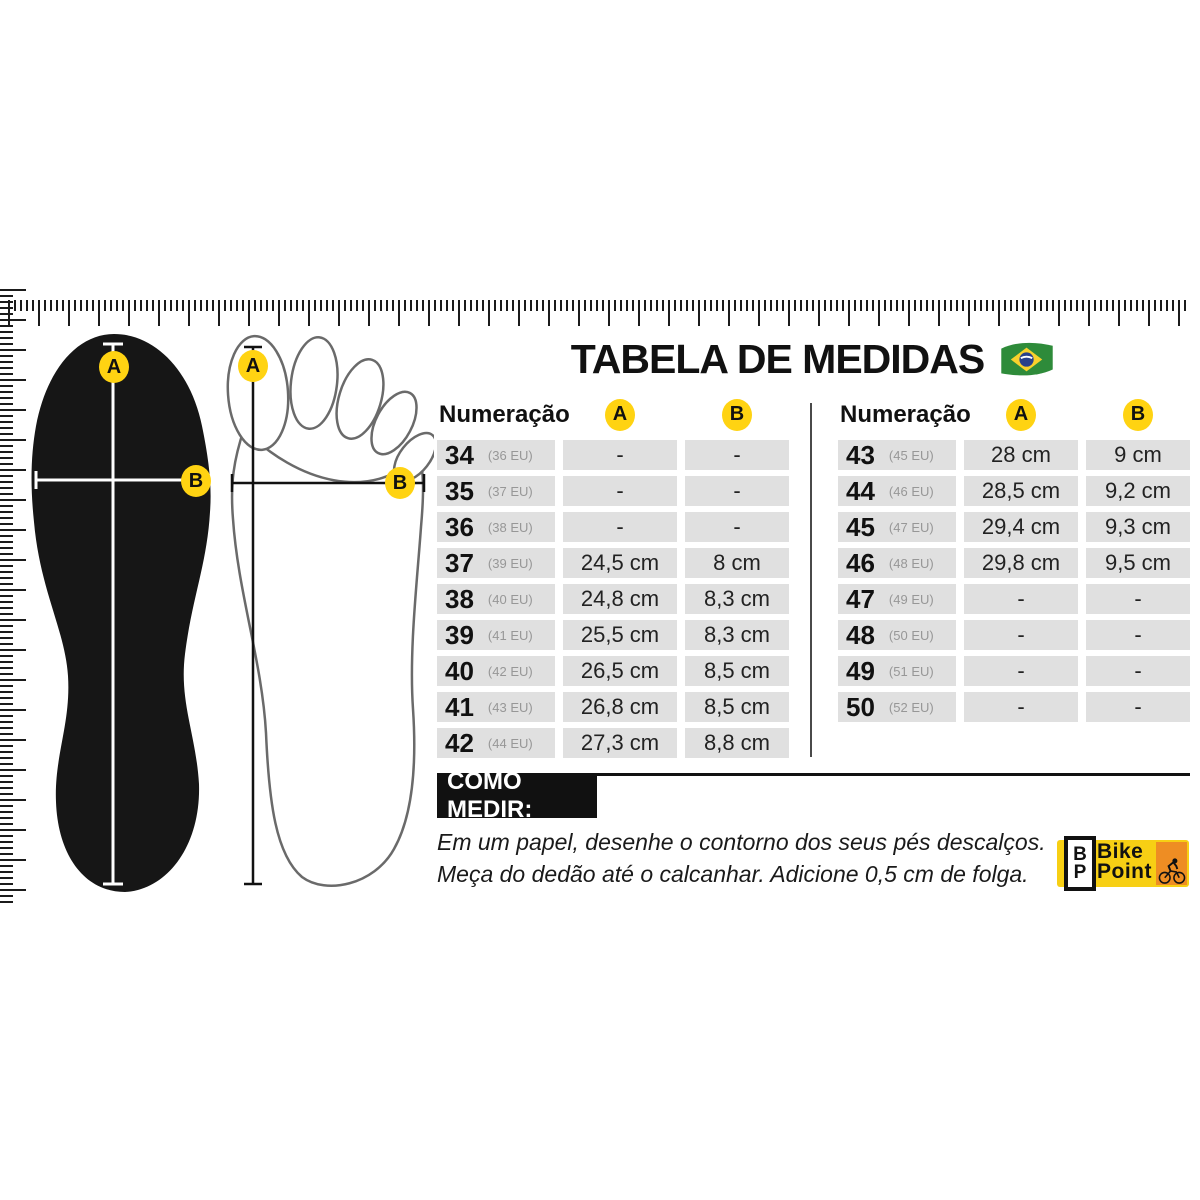 Image resolution: width=1200 pixels, height=1200 pixels. I want to click on size-cell: 36 (38 EU), so click(496, 527).